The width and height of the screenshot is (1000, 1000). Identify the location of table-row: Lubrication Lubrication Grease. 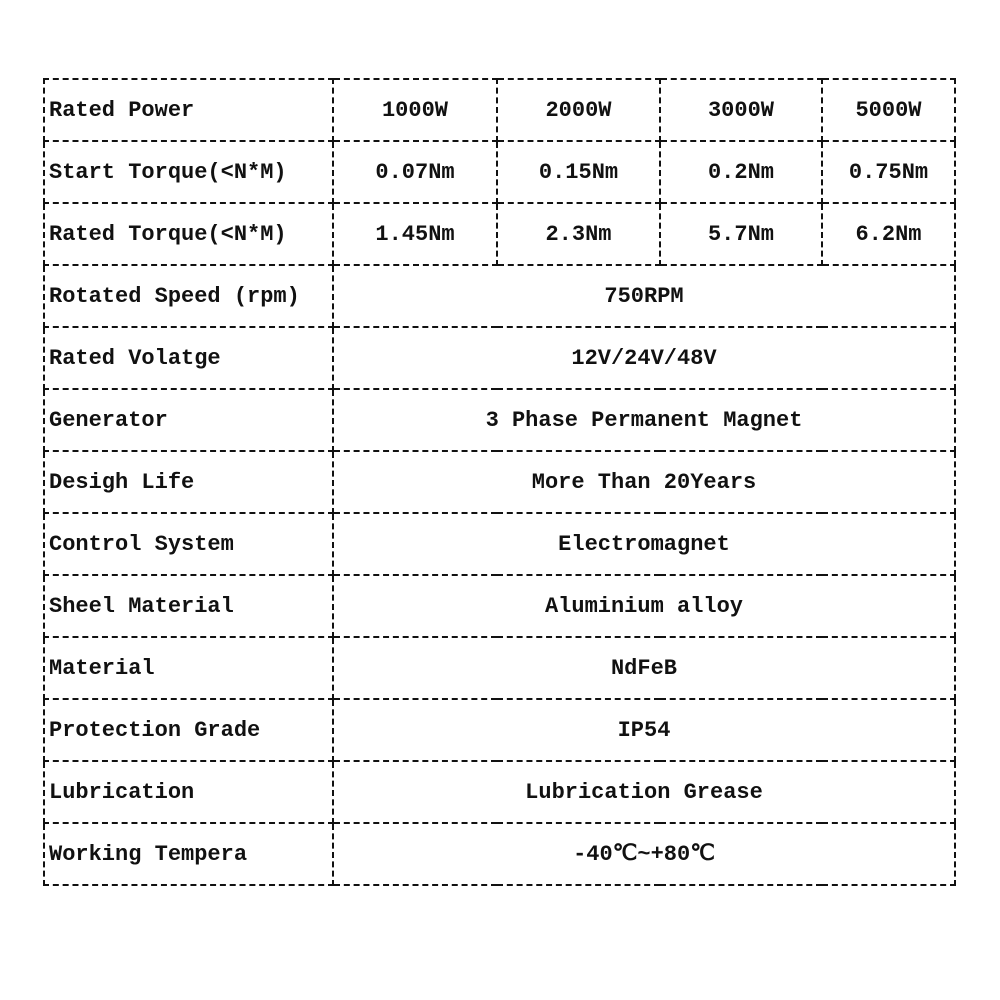
(499, 792).